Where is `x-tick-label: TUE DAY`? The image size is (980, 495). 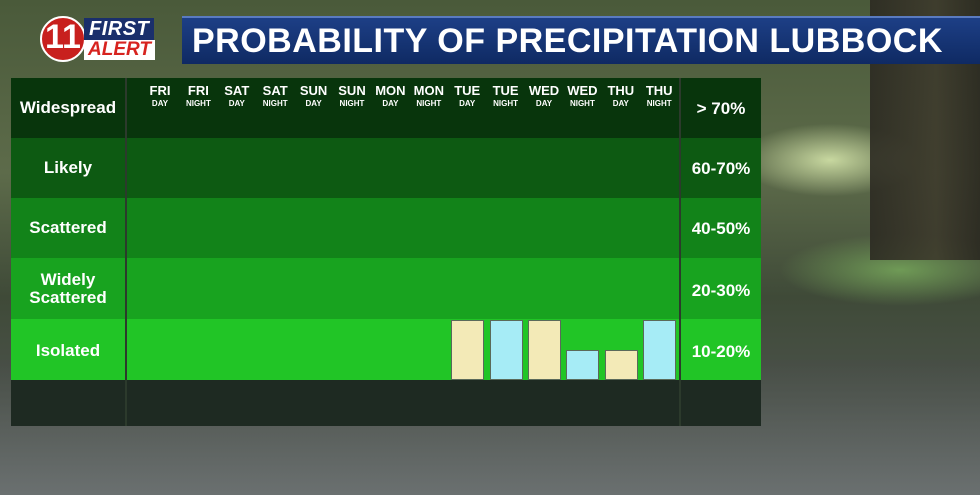
x-tick-label: TUE DAY is located at coordinates (467, 97).